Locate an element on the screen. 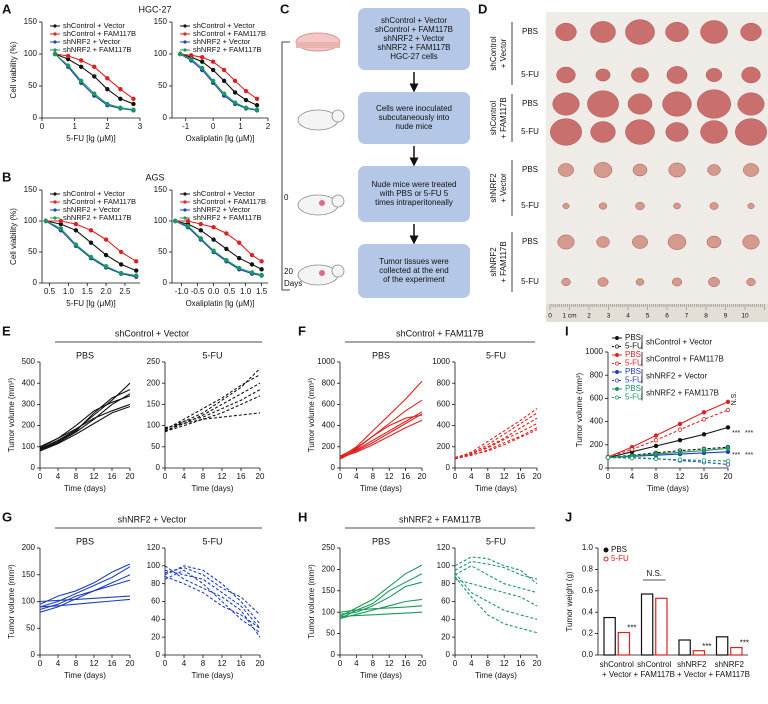 This screenshot has height=704, width=768. step-text: HGC-27 cells is located at coordinates (414, 56).